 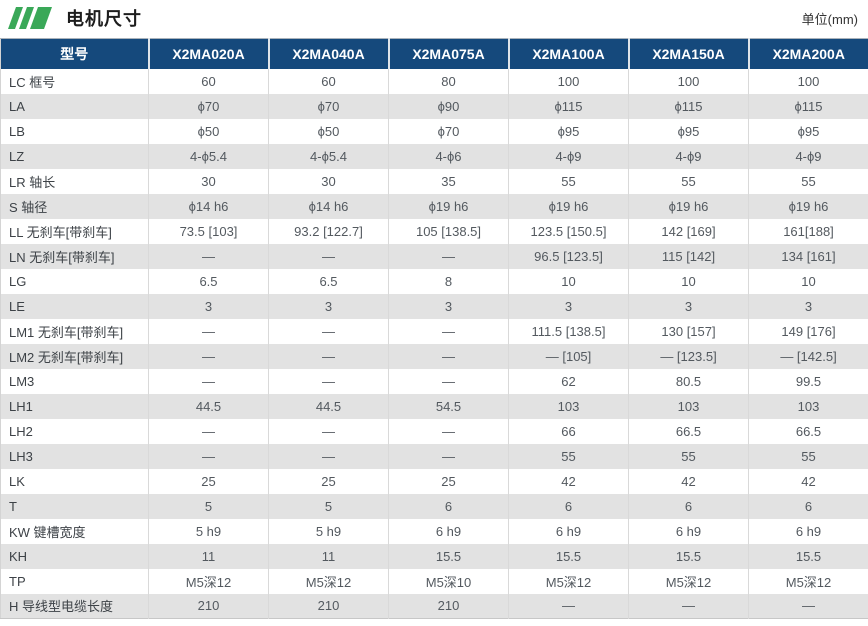 What do you see at coordinates (74, 581) in the screenshot?
I see `row-label: TP` at bounding box center [74, 581].